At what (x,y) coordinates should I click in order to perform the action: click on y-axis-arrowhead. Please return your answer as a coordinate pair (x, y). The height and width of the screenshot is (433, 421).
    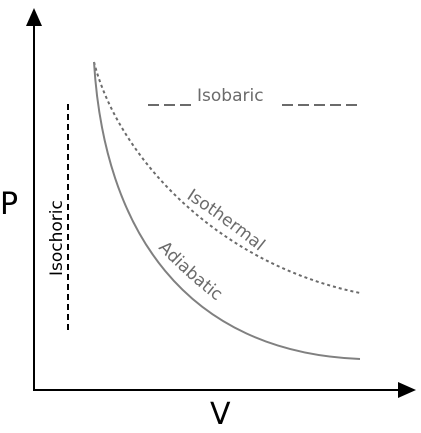
    Looking at the image, I should click on (34, 17).